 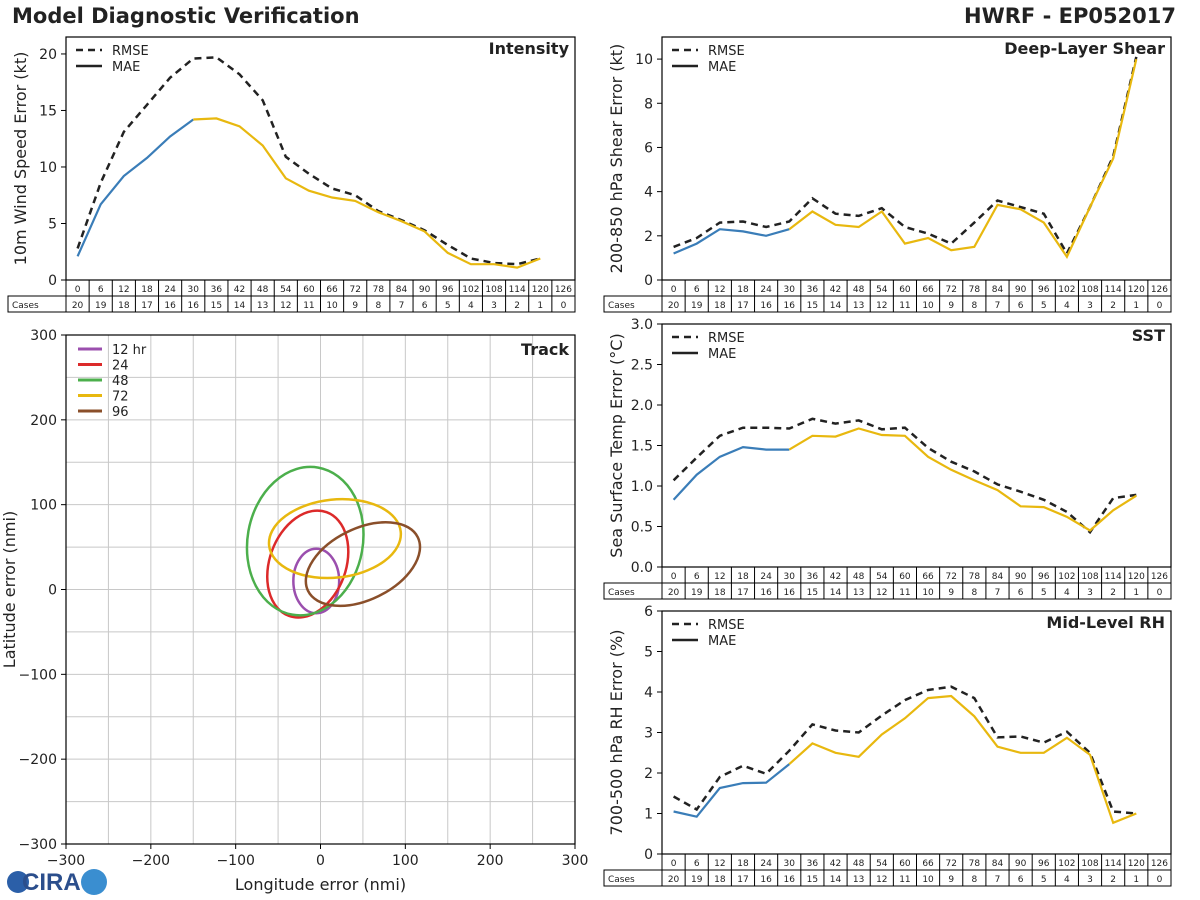 What do you see at coordinates (529, 48) in the screenshot?
I see `chart-title: Intensity` at bounding box center [529, 48].